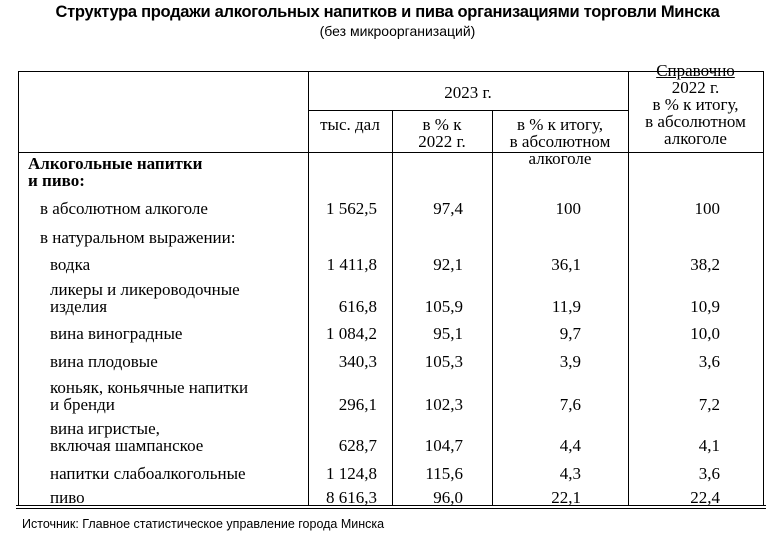  What do you see at coordinates (705, 264) in the screenshot?
I see `cell-ref-2022: 38,2` at bounding box center [705, 264].